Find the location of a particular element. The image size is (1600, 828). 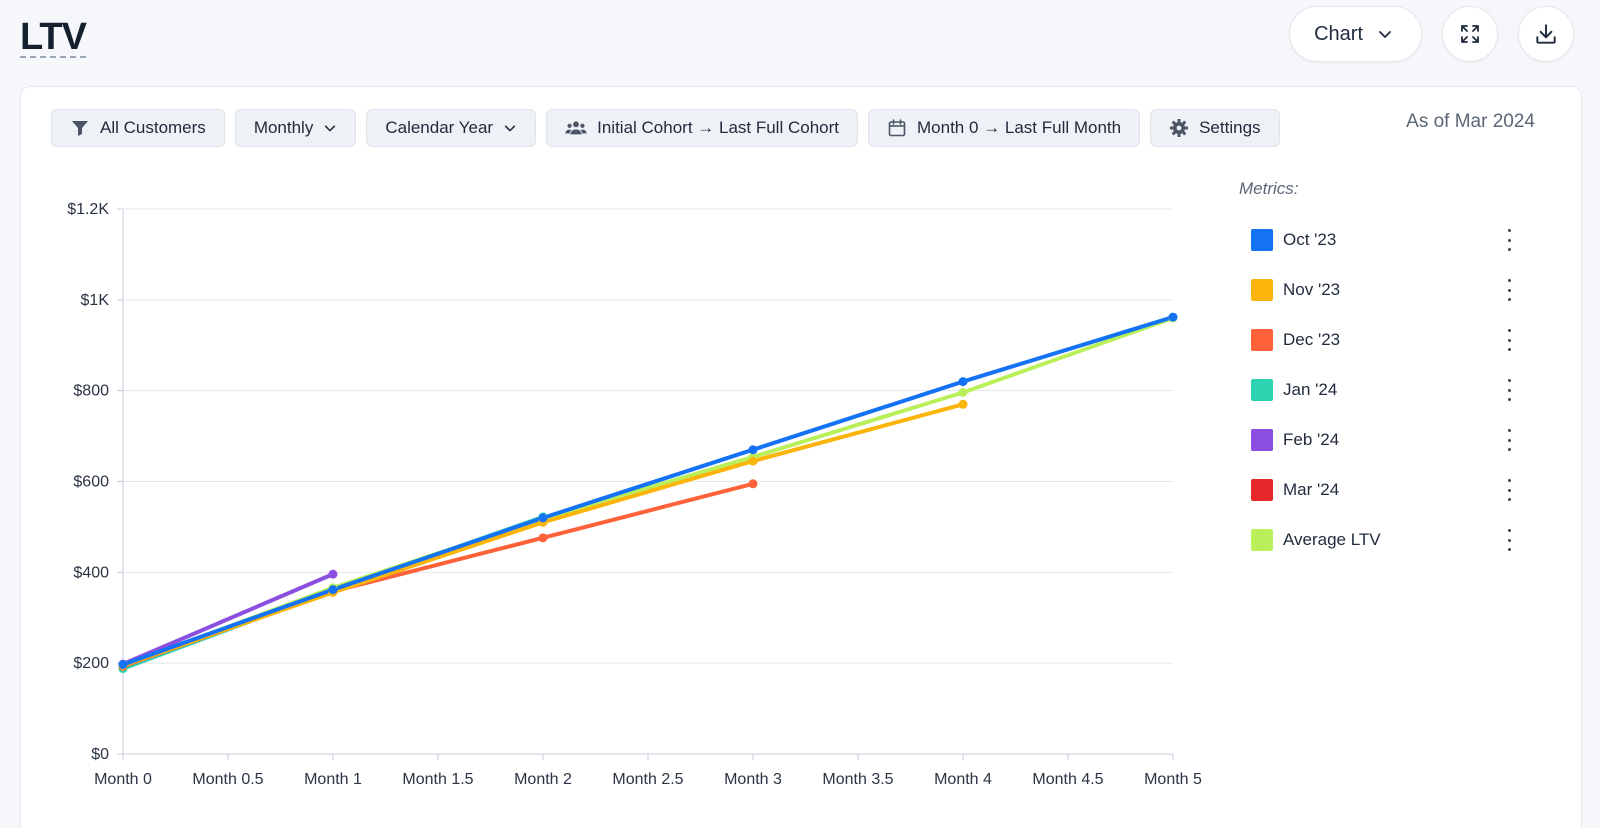

settings-label: Settings is located at coordinates (1230, 127).